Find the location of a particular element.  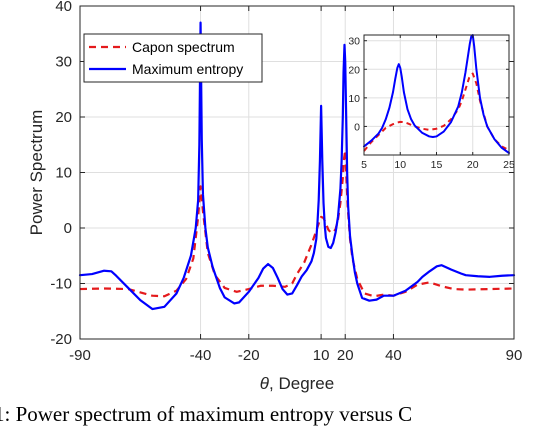

y-tick-label: -10 is located at coordinates (61, 284).